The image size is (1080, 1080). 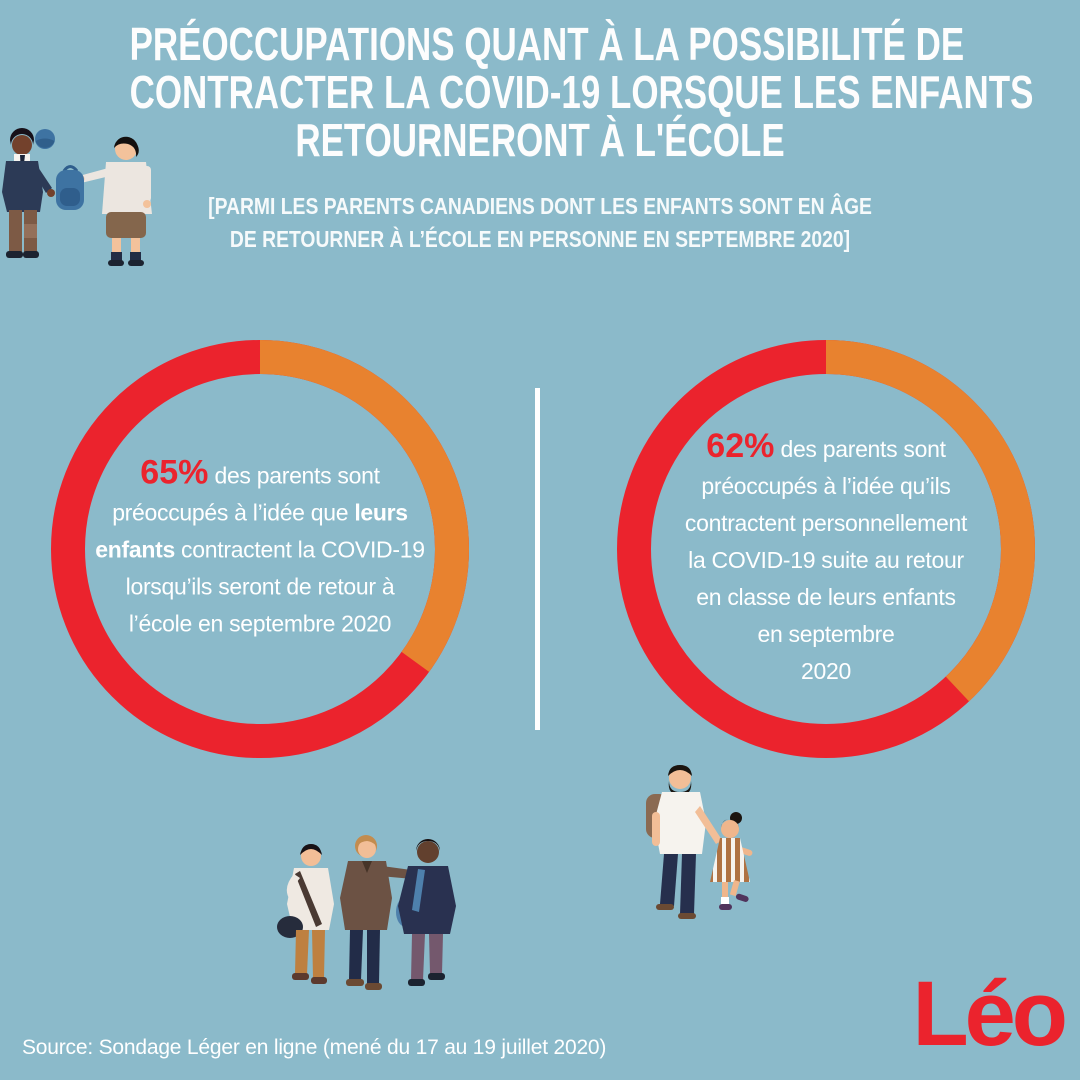 I want to click on leo-logo: Léo, so click(x=990, y=1014).